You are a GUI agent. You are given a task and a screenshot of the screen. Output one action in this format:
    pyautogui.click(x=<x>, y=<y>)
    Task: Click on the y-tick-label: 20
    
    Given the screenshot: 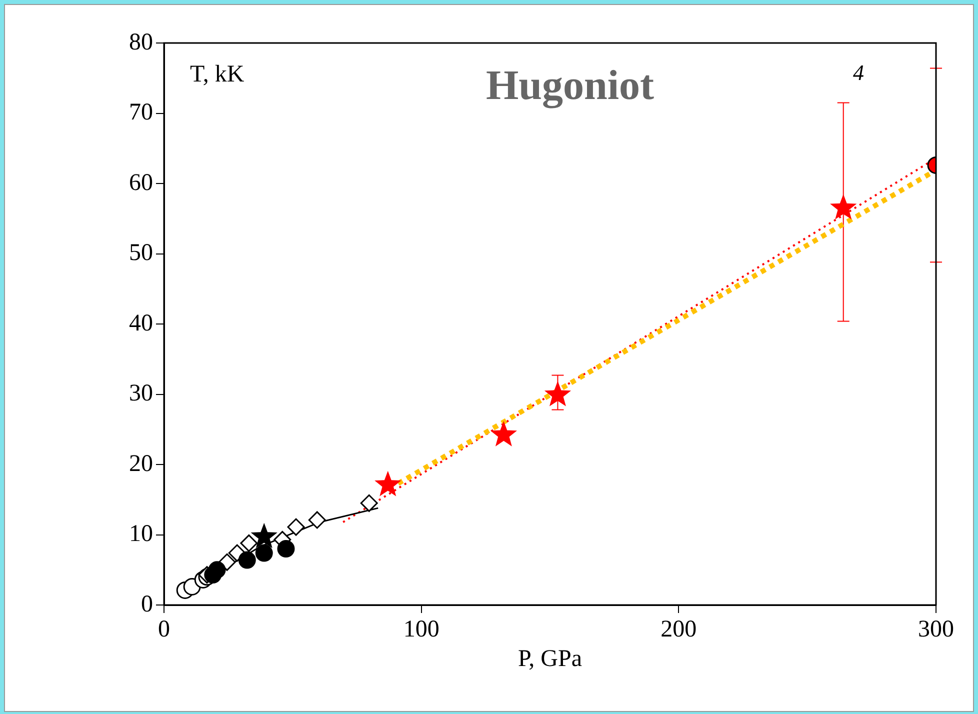 What is the action you would take?
    pyautogui.click(x=141, y=463)
    